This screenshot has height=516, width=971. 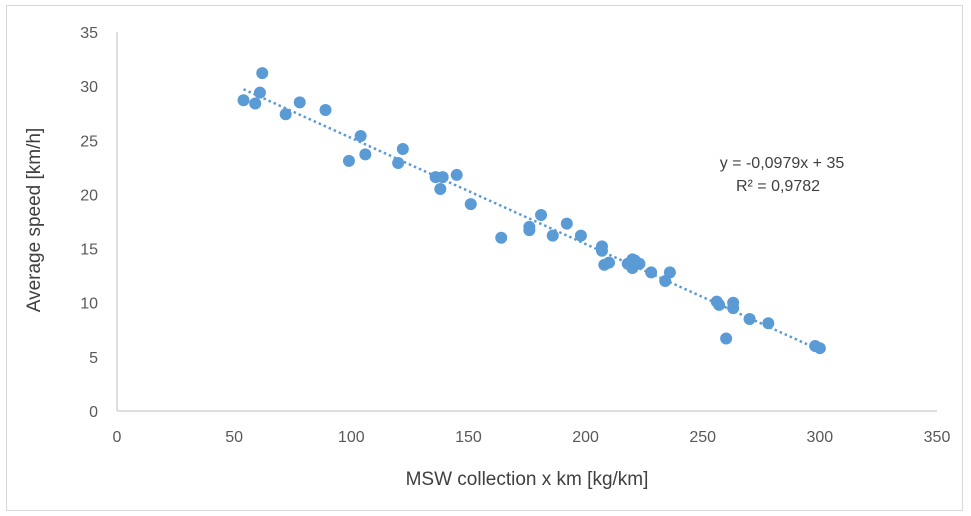 What do you see at coordinates (532, 437) in the screenshot?
I see `x-tick-labels: 0 50 100 150 200 250 300 350` at bounding box center [532, 437].